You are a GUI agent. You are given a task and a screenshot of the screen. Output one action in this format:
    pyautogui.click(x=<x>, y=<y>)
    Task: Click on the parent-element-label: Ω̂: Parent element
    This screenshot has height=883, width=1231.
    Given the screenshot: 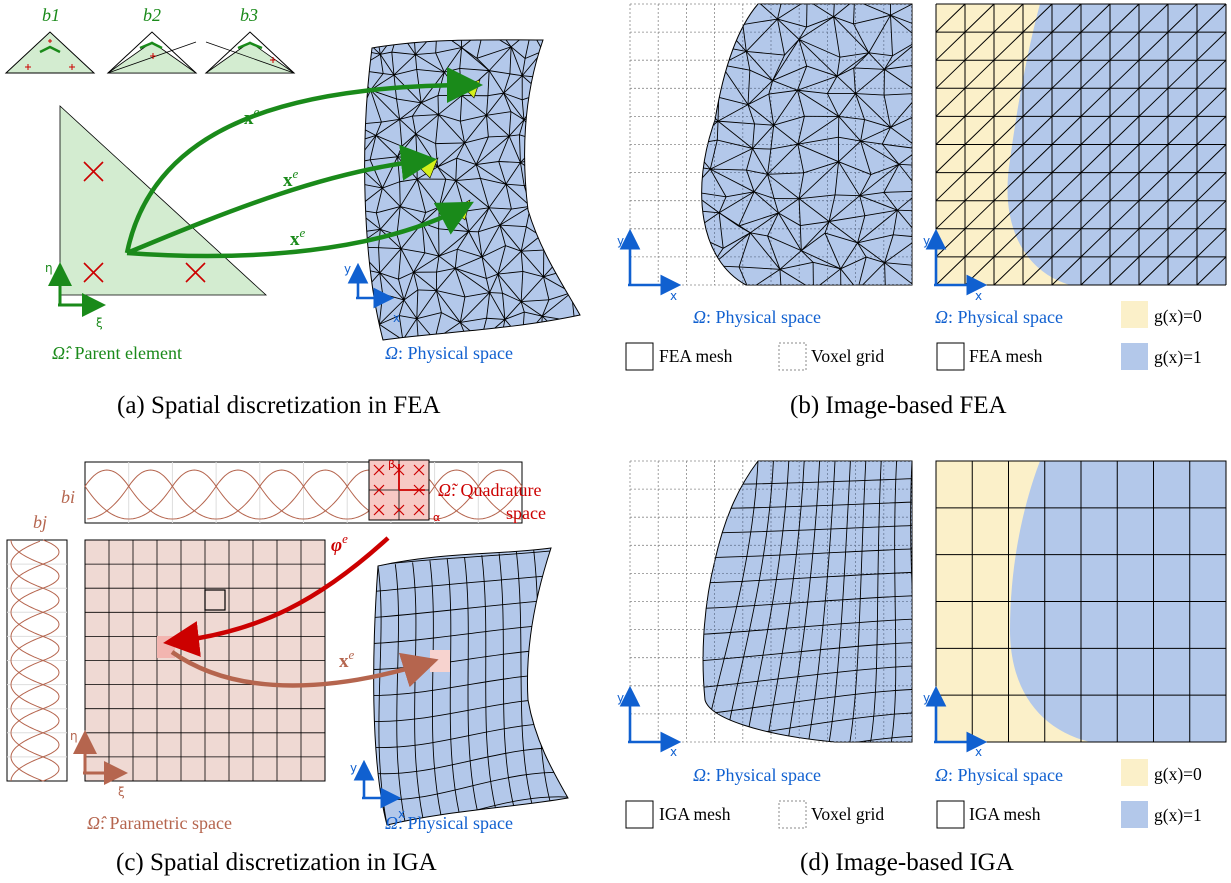 What is the action you would take?
    pyautogui.click(x=117, y=353)
    